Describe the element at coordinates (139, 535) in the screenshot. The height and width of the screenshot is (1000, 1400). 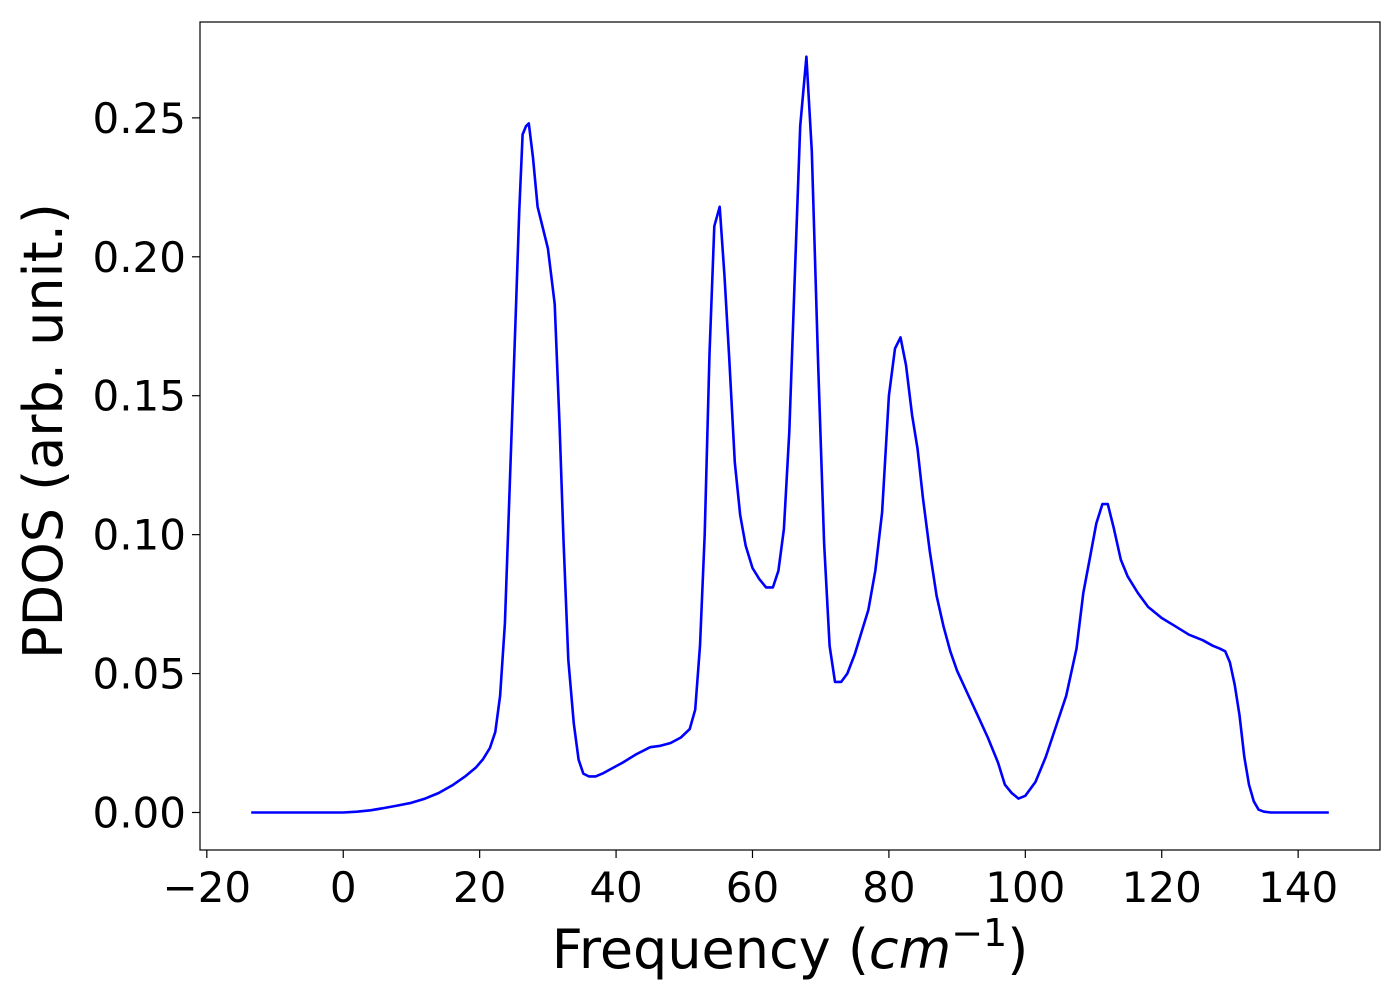
I see `y-tick-label: 0.10` at that location.